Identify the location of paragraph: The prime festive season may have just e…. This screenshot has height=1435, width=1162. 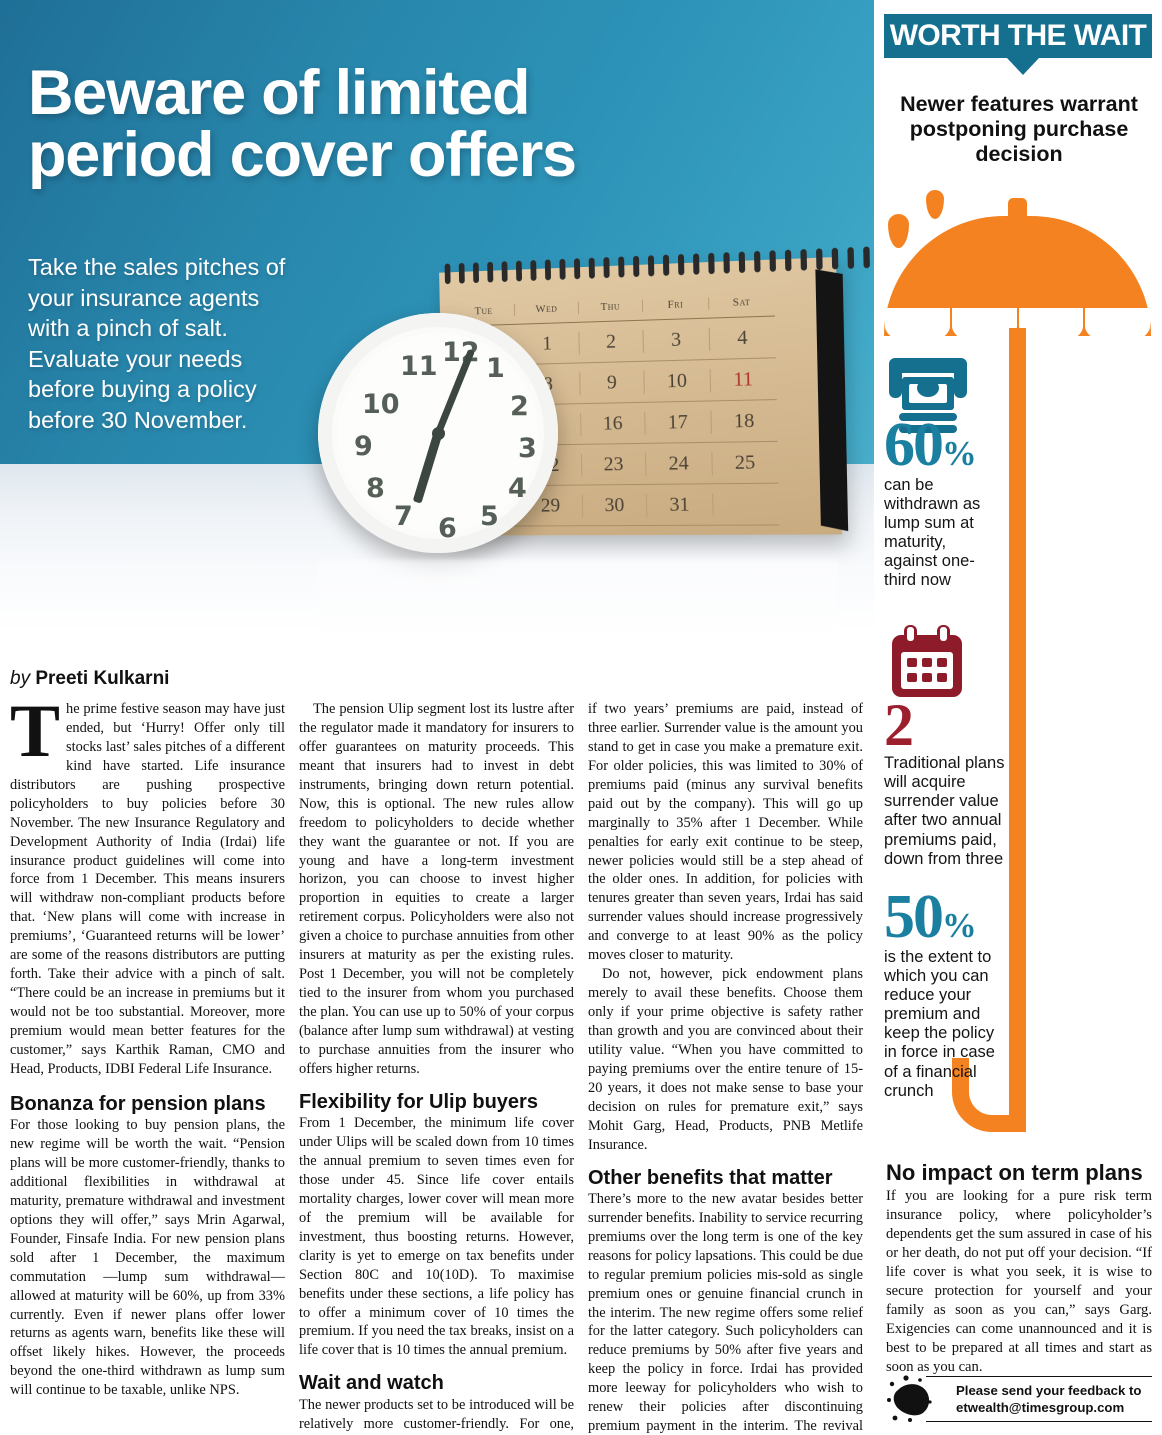
(147, 883).